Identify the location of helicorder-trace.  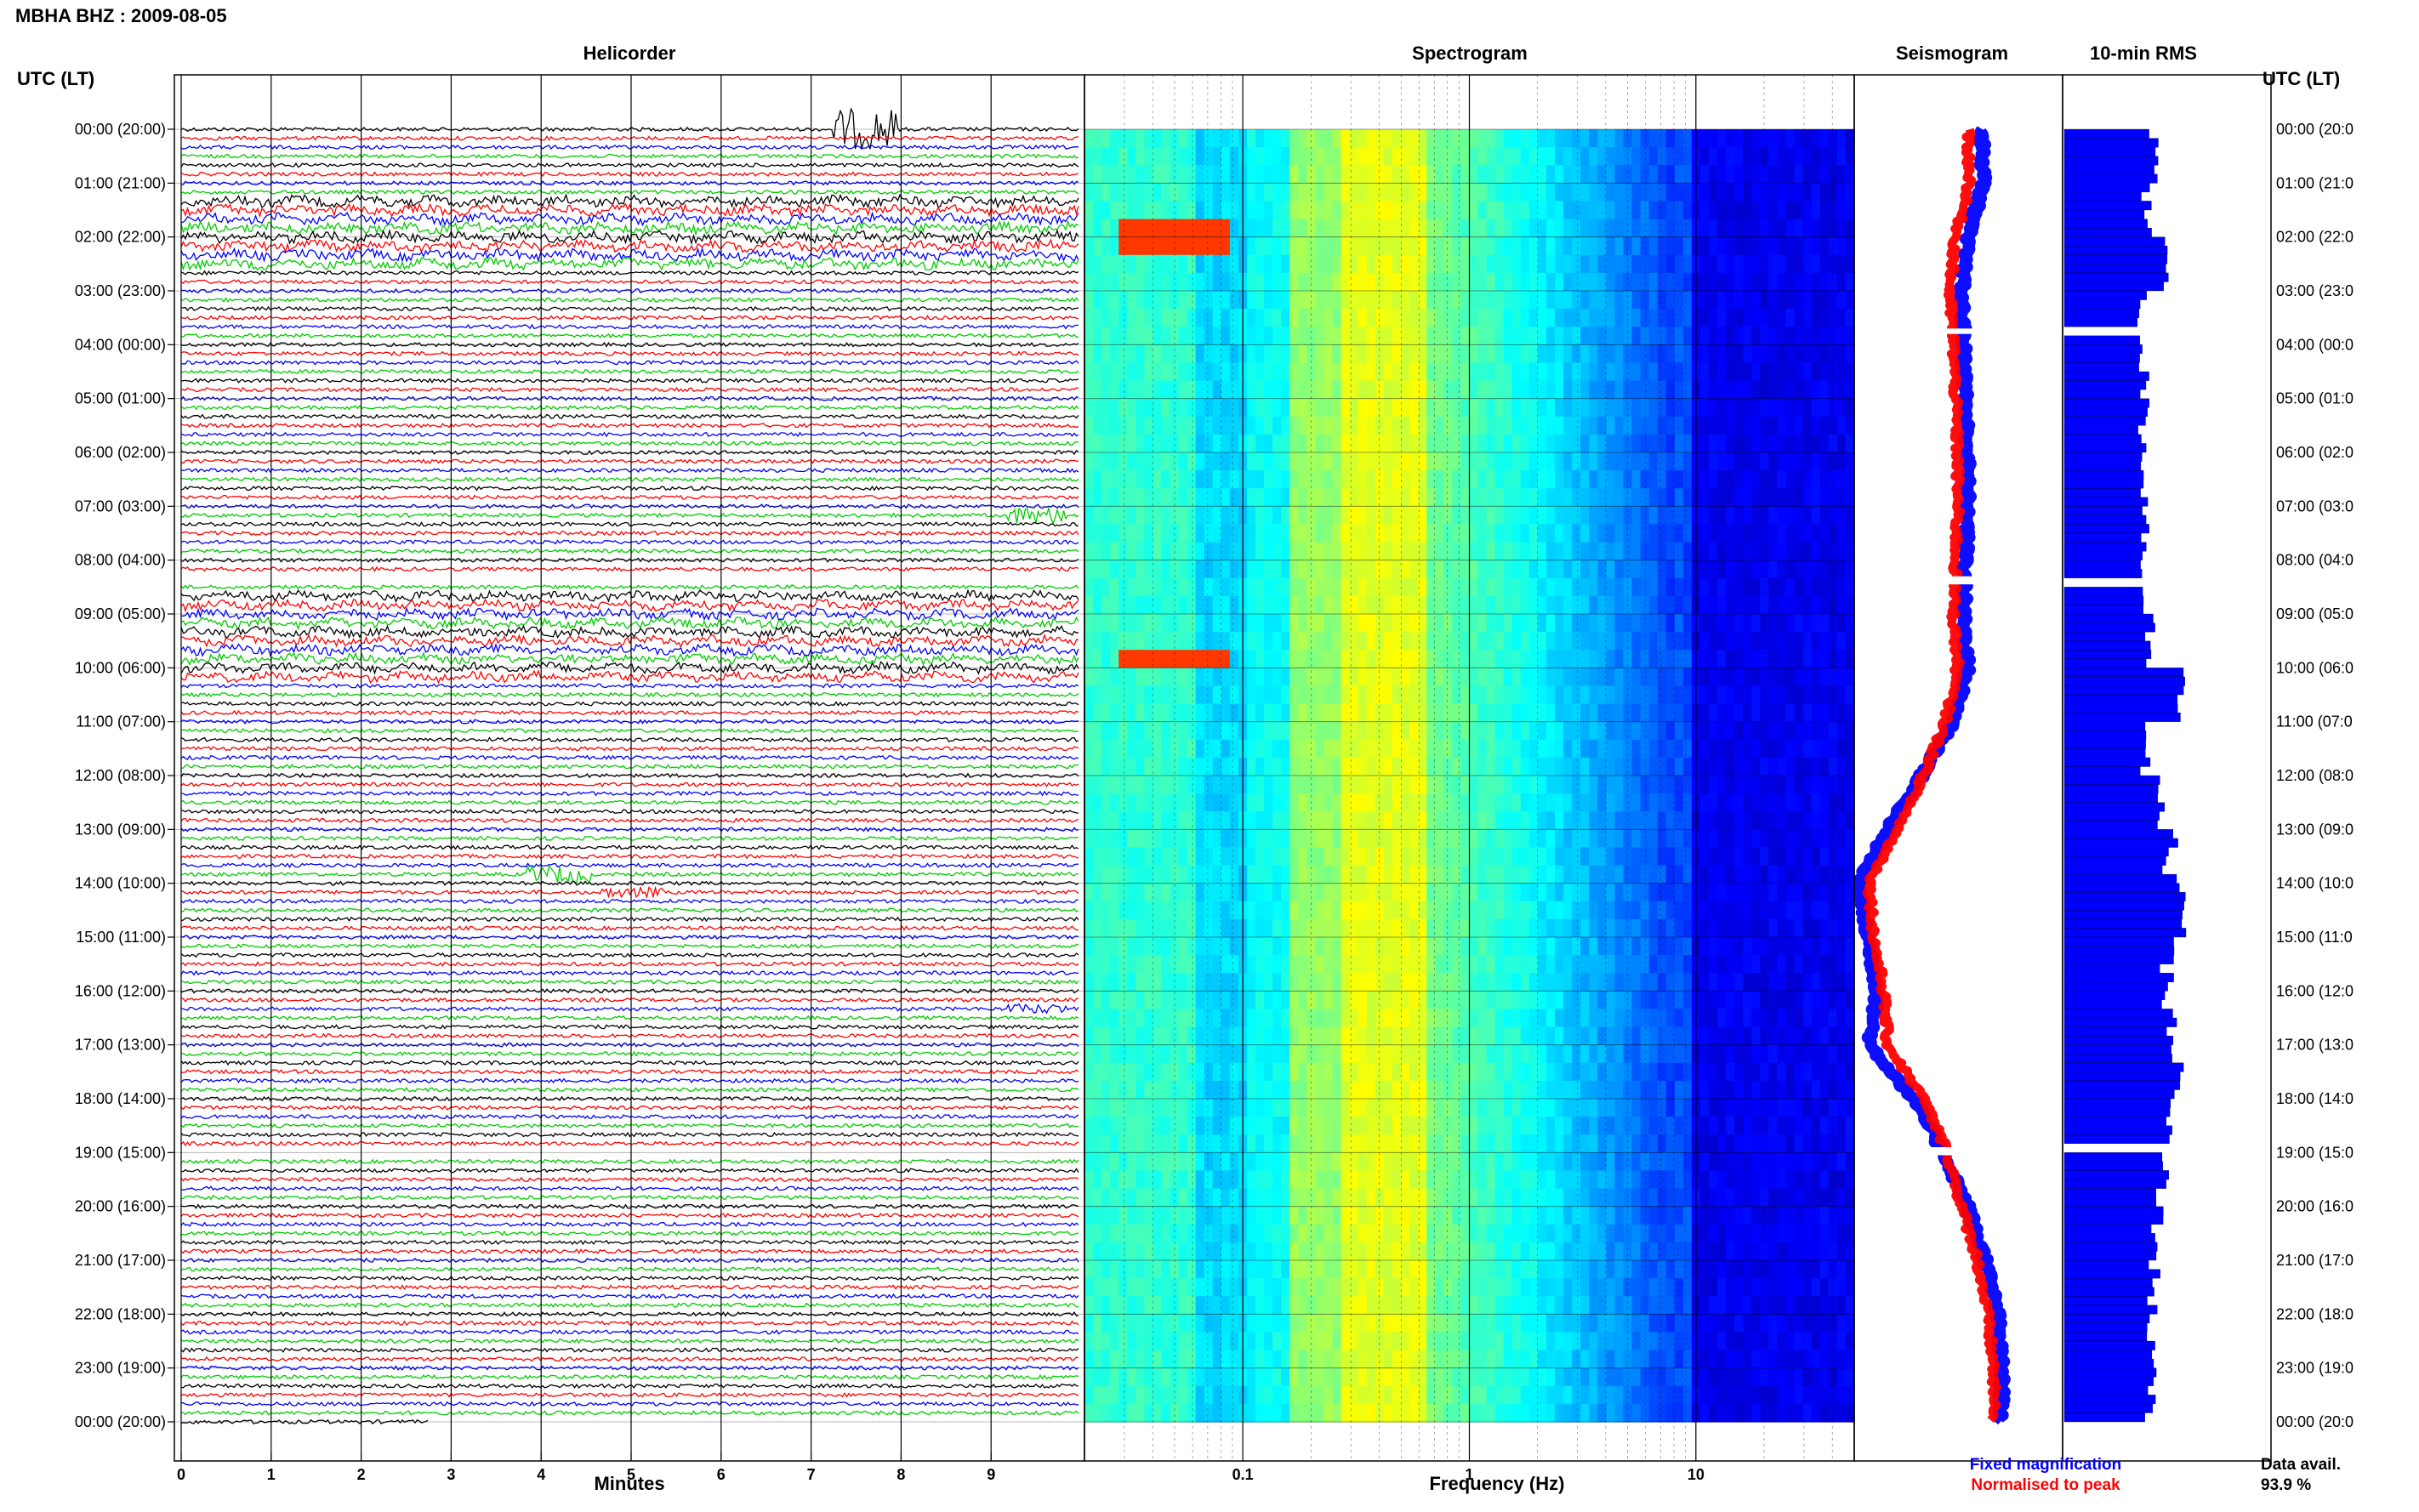
(629, 865).